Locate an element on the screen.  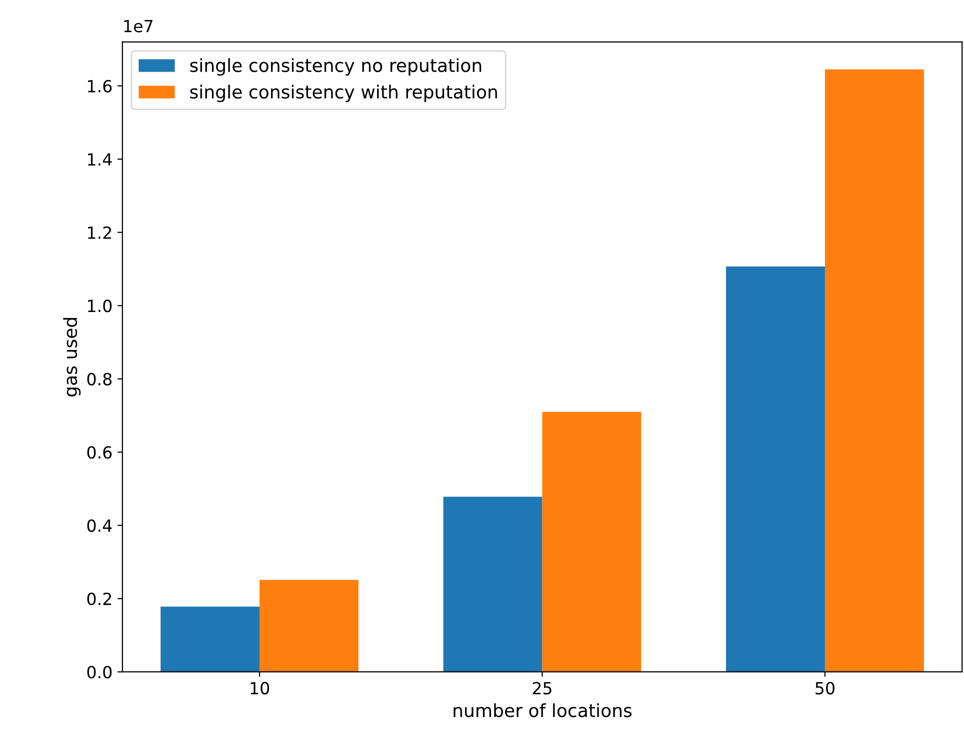
y-tick-label: 1.2 is located at coordinates (100, 232).